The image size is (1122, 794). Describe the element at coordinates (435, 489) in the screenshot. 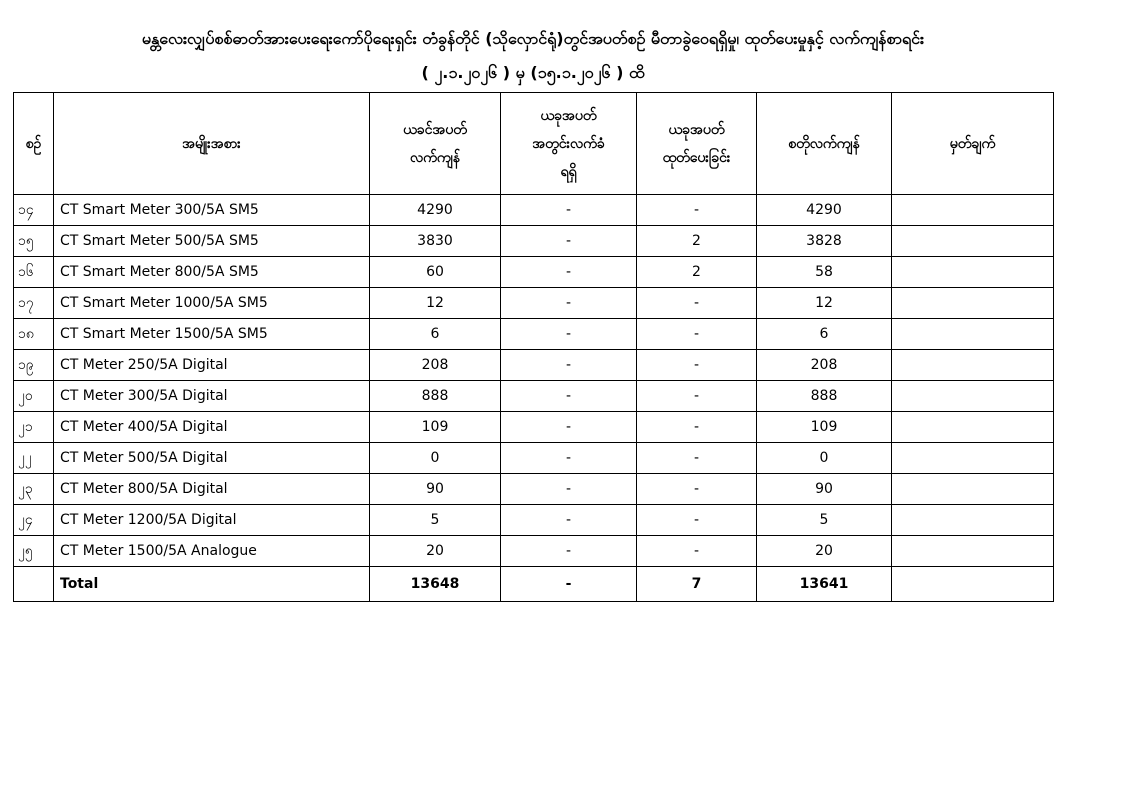

I see `previous-balance: 90` at that location.